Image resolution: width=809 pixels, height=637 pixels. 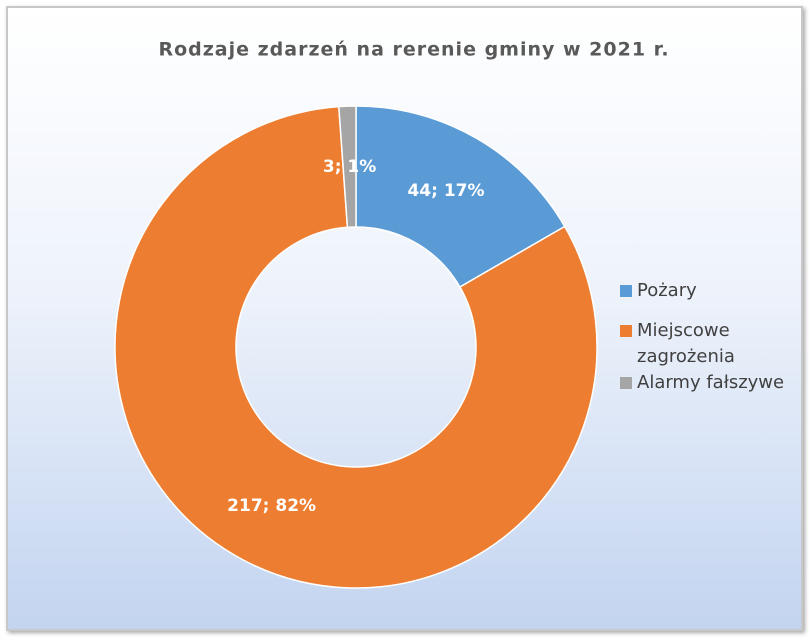 What do you see at coordinates (686, 343) in the screenshot?
I see `legend-label: Miejscowe zagrożenia` at bounding box center [686, 343].